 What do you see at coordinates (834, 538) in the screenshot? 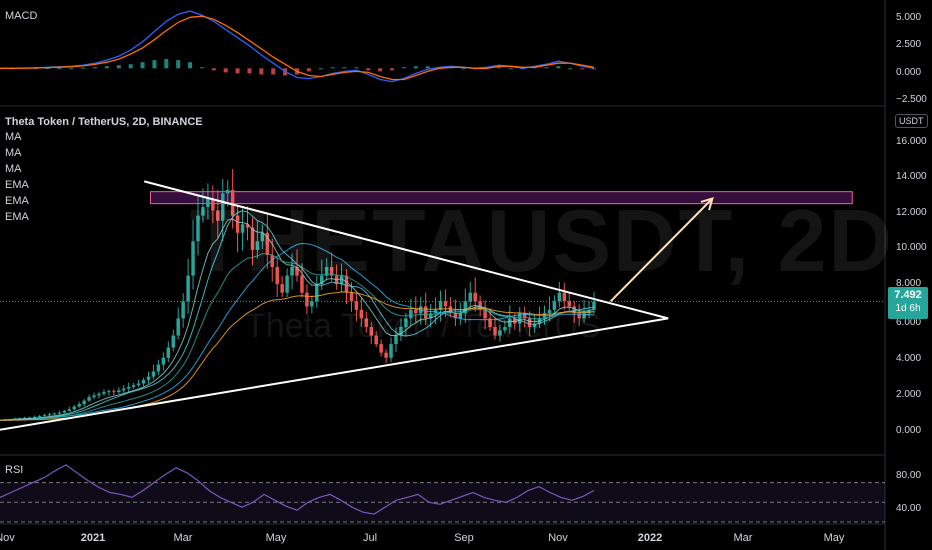
I see `x-tick: May` at bounding box center [834, 538].